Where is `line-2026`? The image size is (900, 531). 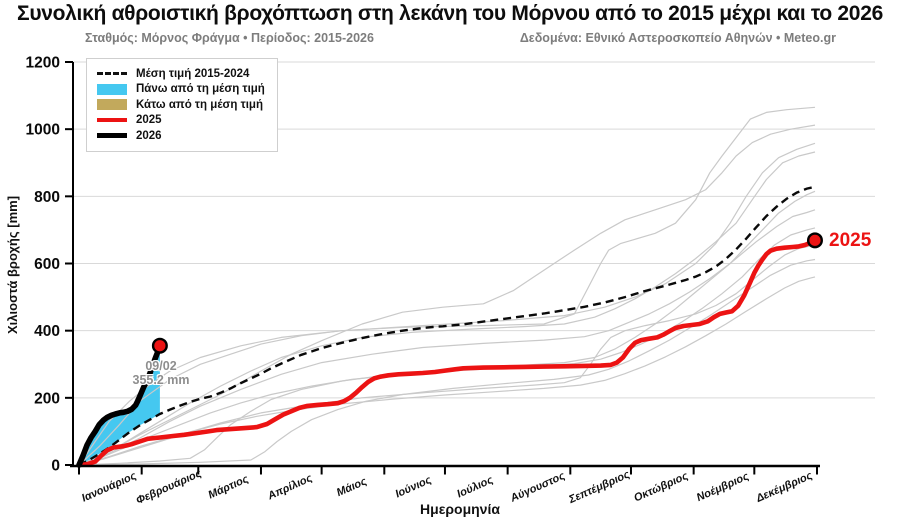 line-2026 is located at coordinates (119, 405).